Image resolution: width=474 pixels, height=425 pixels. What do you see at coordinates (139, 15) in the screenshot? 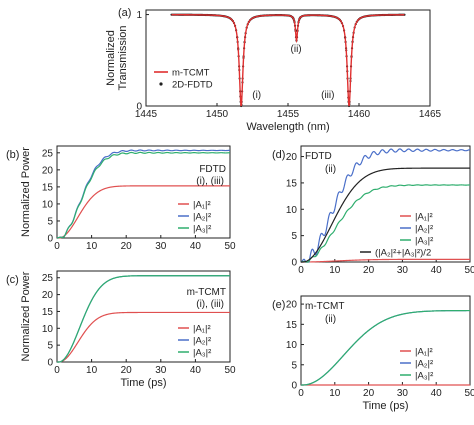
I see `y-tick-label: 1` at bounding box center [139, 15].